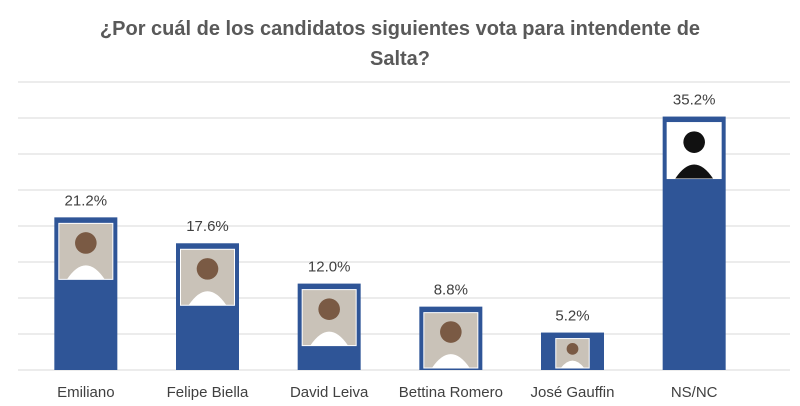  Describe the element at coordinates (573, 392) in the screenshot. I see `x-tick-label: José Gauffin` at that location.